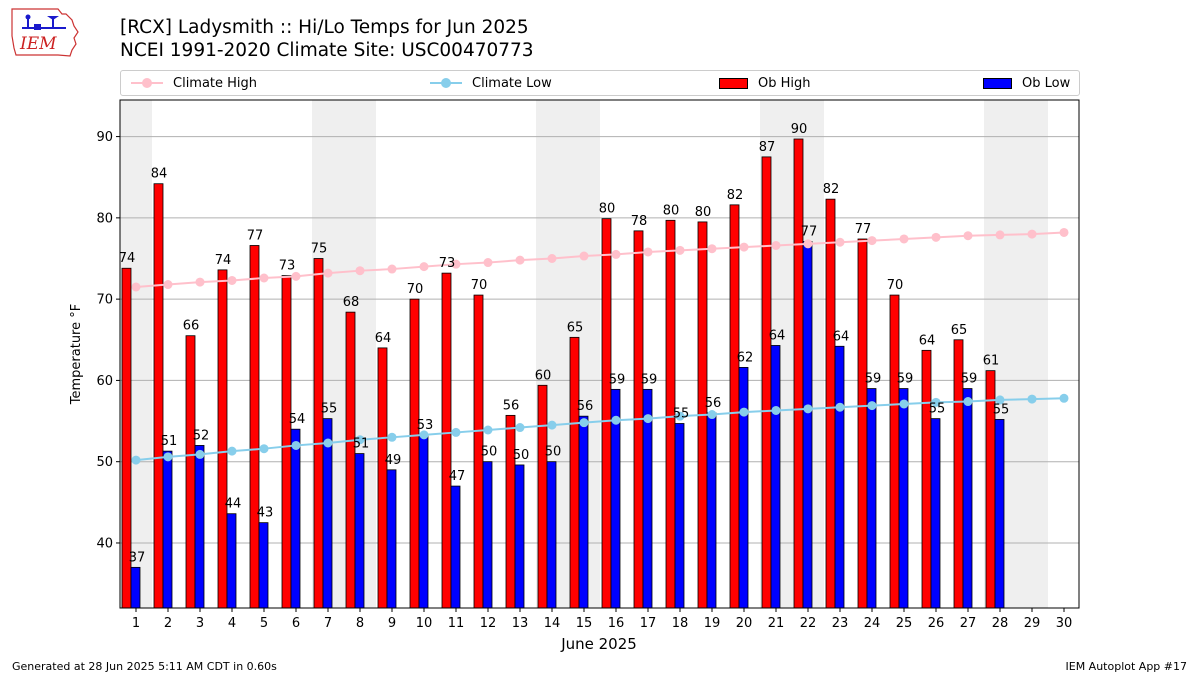 Image resolution: width=1200 pixels, height=675 pixels. I want to click on chart-subtitle: NCEI 1991-2020 Climate Site: USC00470773, so click(327, 50).